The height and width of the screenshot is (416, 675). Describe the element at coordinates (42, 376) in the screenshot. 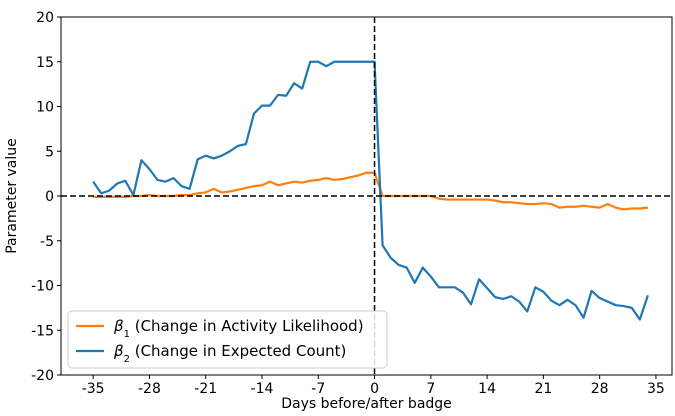

I see `y-tick-label: -20` at that location.